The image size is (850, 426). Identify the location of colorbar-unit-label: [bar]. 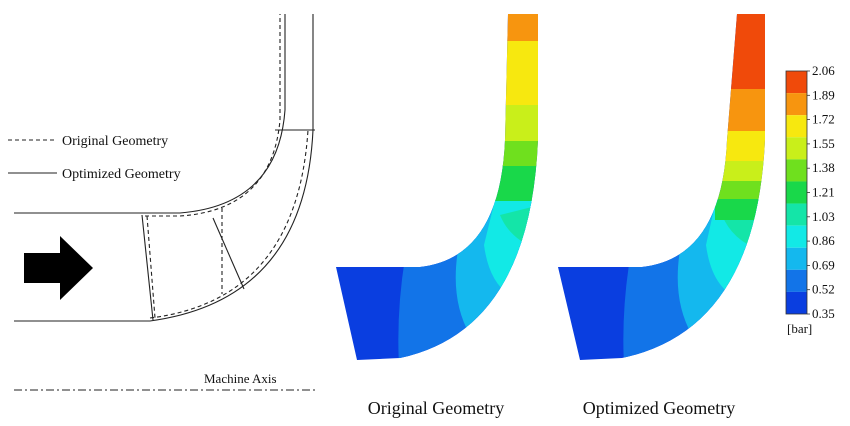
(799, 328).